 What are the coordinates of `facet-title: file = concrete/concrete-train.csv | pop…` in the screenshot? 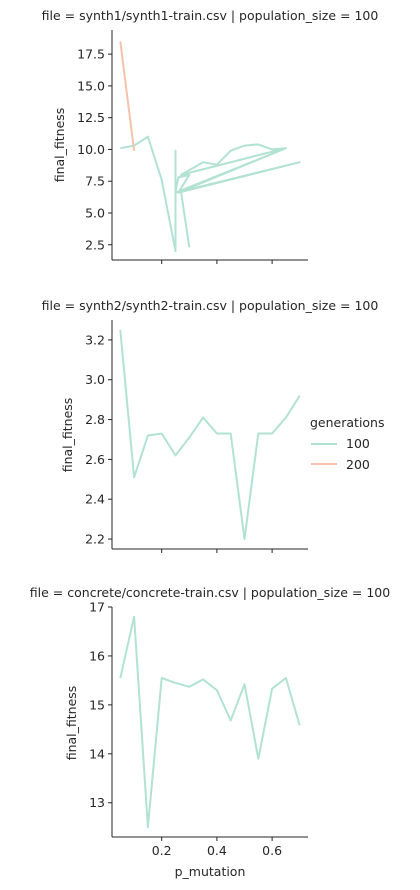 It's located at (210, 592).